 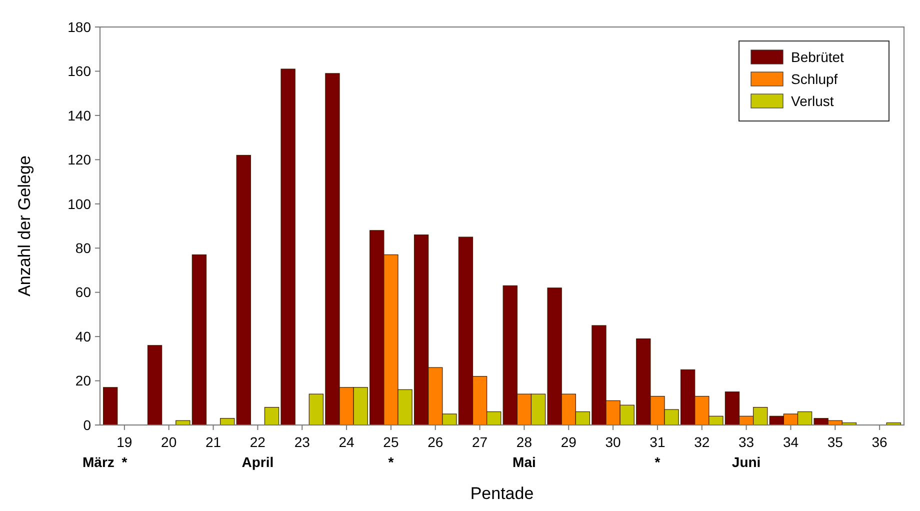 What do you see at coordinates (746, 442) in the screenshot?
I see `x-tick-label: 33` at bounding box center [746, 442].